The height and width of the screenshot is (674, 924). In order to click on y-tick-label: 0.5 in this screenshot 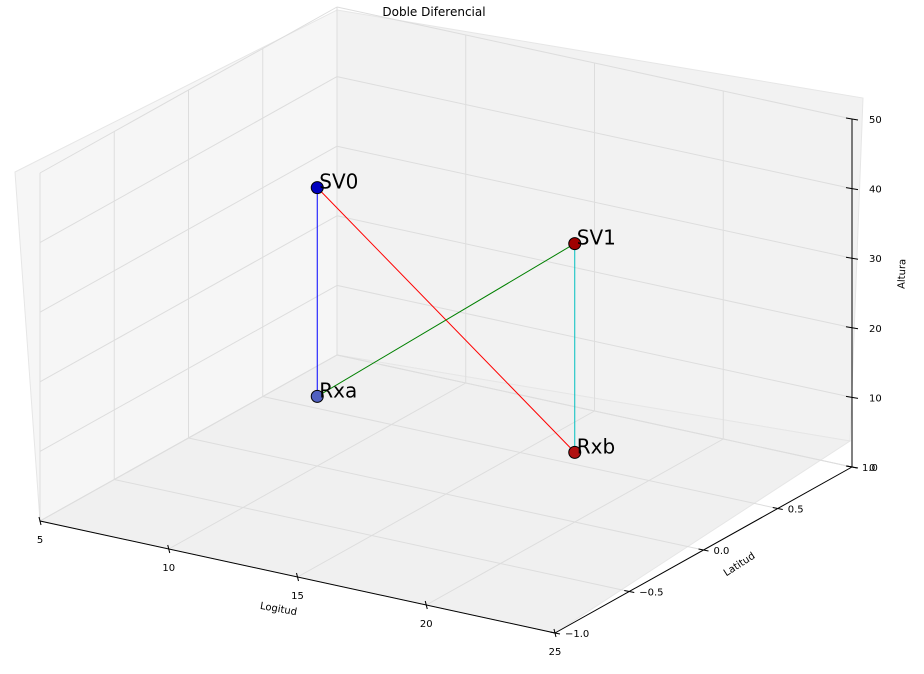, I will do `click(796, 510)`.